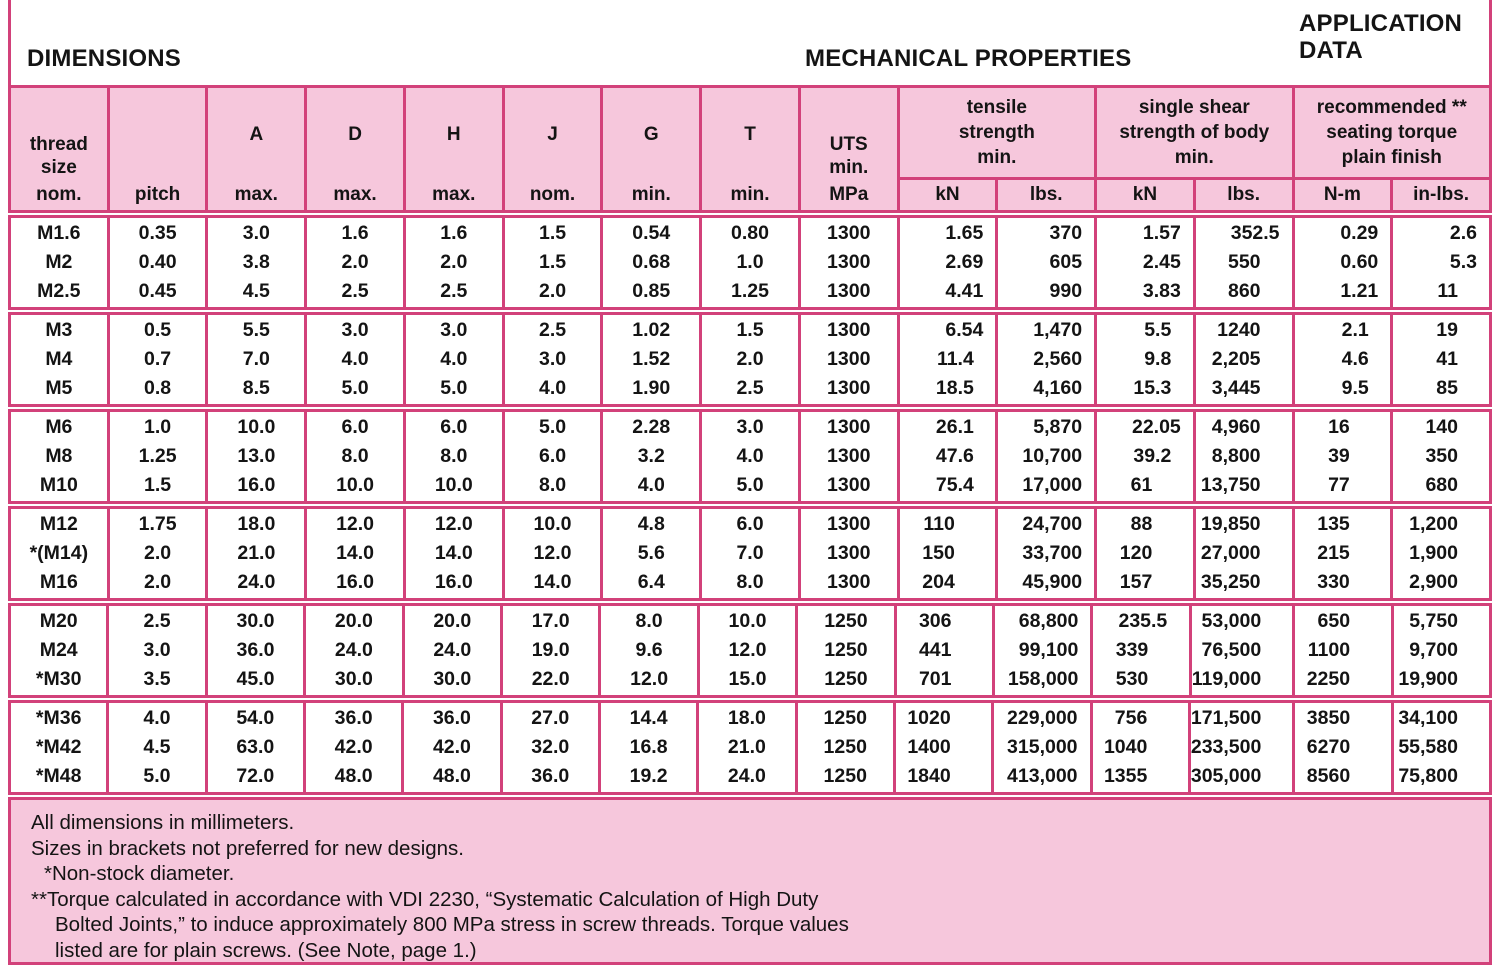 The image size is (1500, 980). I want to click on cell-value: 11.4, so click(955, 359).